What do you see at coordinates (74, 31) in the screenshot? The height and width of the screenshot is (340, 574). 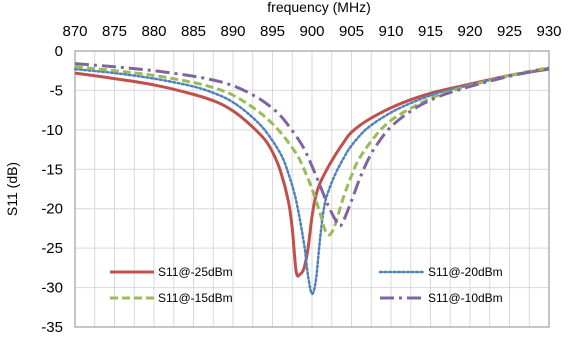 I see `x-tick-label: 870` at bounding box center [74, 31].